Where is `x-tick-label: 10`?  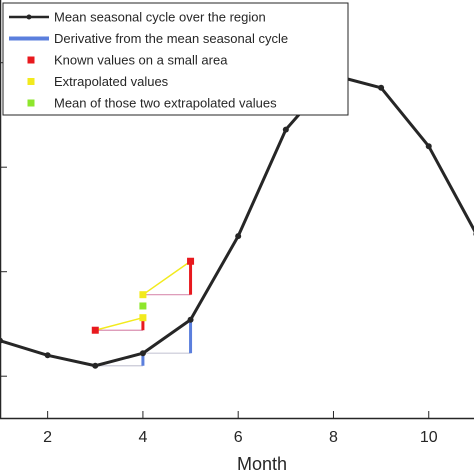
x-tick-label: 10 is located at coordinates (429, 437).